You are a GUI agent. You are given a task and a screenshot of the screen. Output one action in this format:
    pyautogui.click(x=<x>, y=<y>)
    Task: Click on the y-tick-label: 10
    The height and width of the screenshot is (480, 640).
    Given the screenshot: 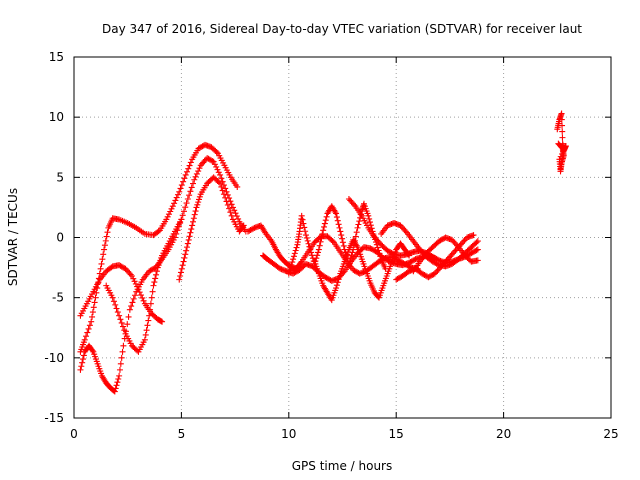 What is the action you would take?
    pyautogui.click(x=56, y=117)
    